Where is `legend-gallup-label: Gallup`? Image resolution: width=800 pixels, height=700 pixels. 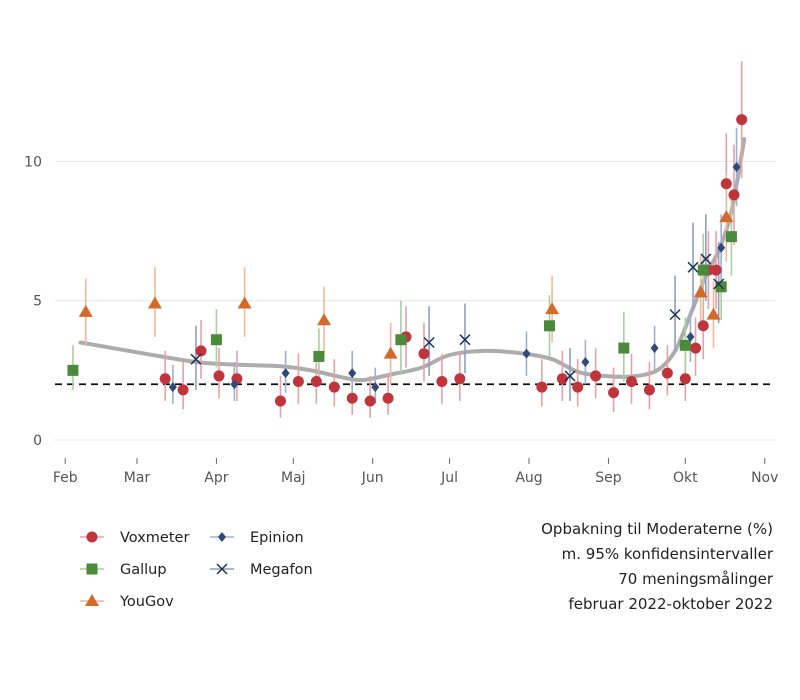 legend-gallup-label: Gallup is located at coordinates (143, 570).